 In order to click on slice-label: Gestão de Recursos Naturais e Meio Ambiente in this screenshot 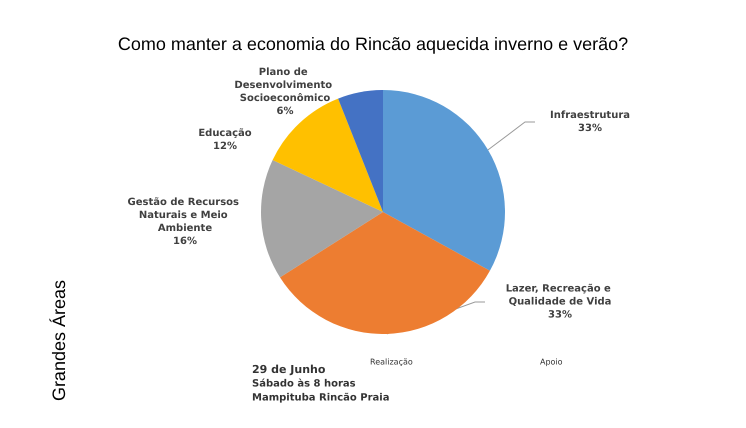, I will do `click(185, 215)`.